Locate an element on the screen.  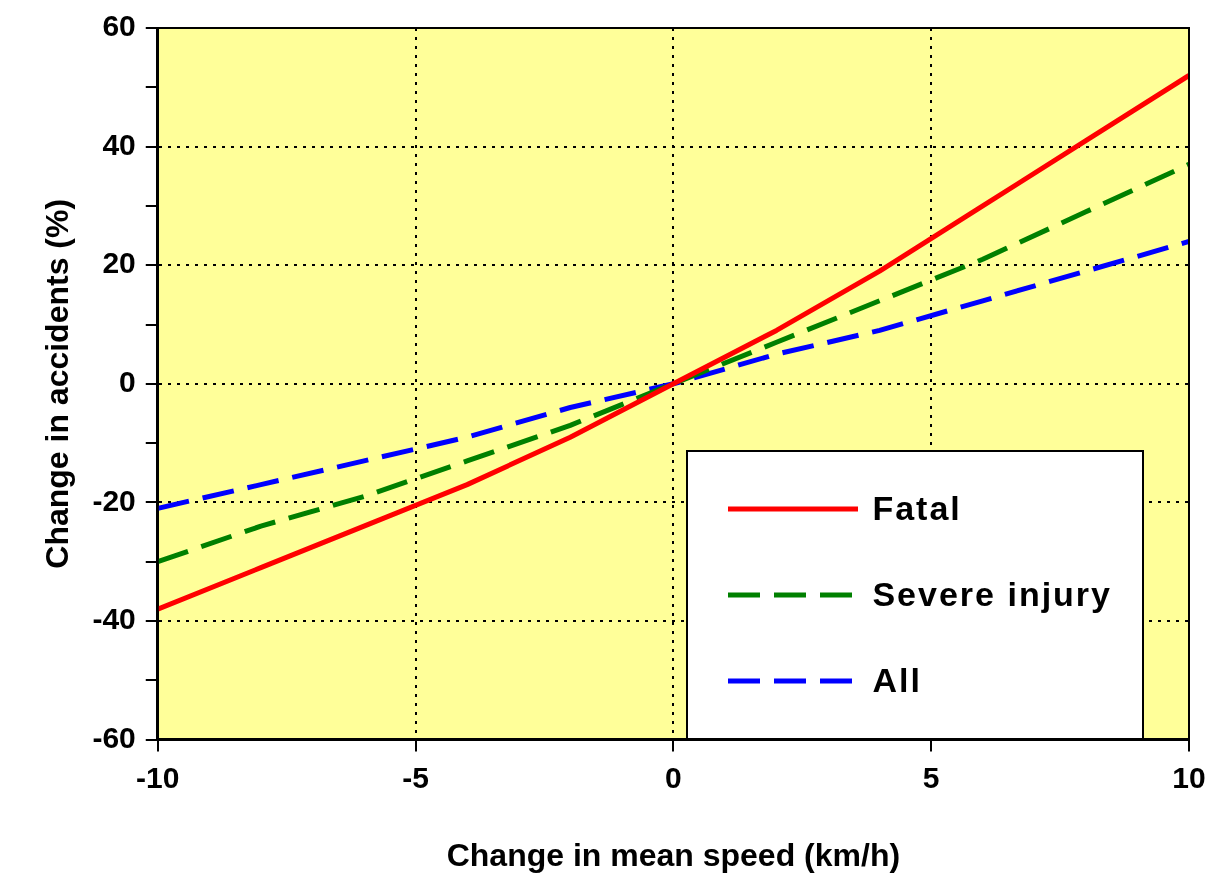
y-tick-label: -60 is located at coordinates (114, 737).